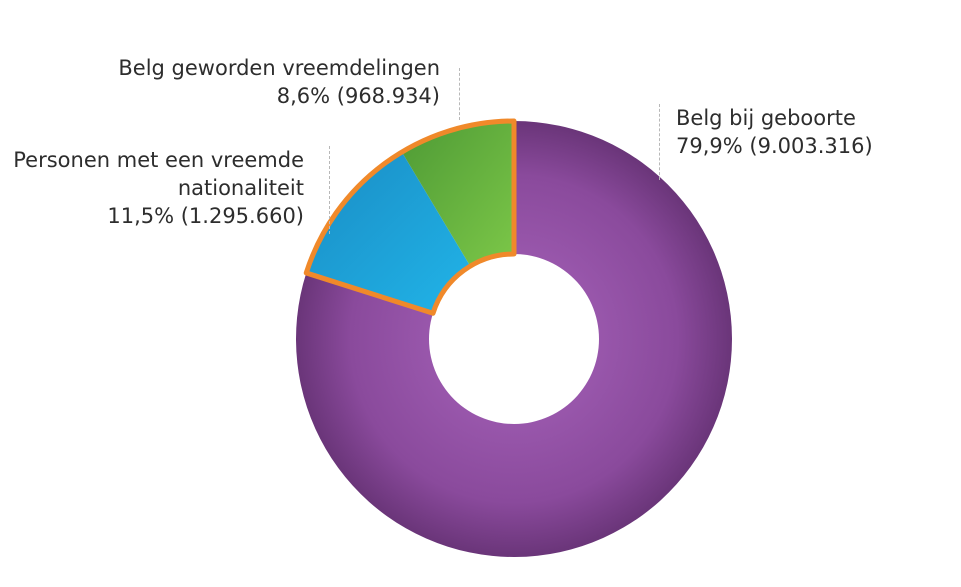  I want to click on leader-belg-geworden, so click(459, 94).